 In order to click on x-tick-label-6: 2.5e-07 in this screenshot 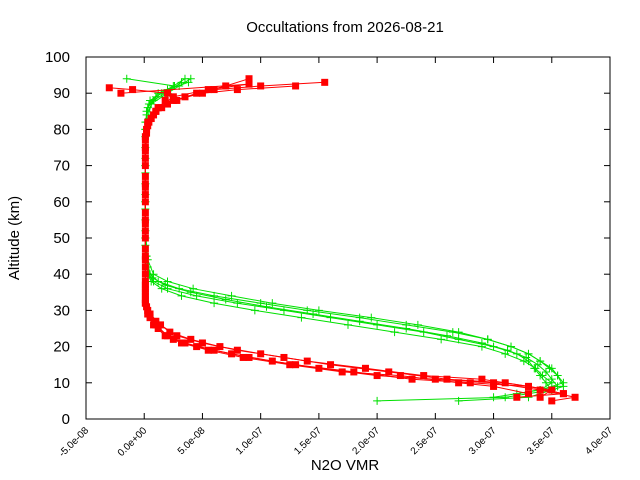, I will do `click(425, 441)`.